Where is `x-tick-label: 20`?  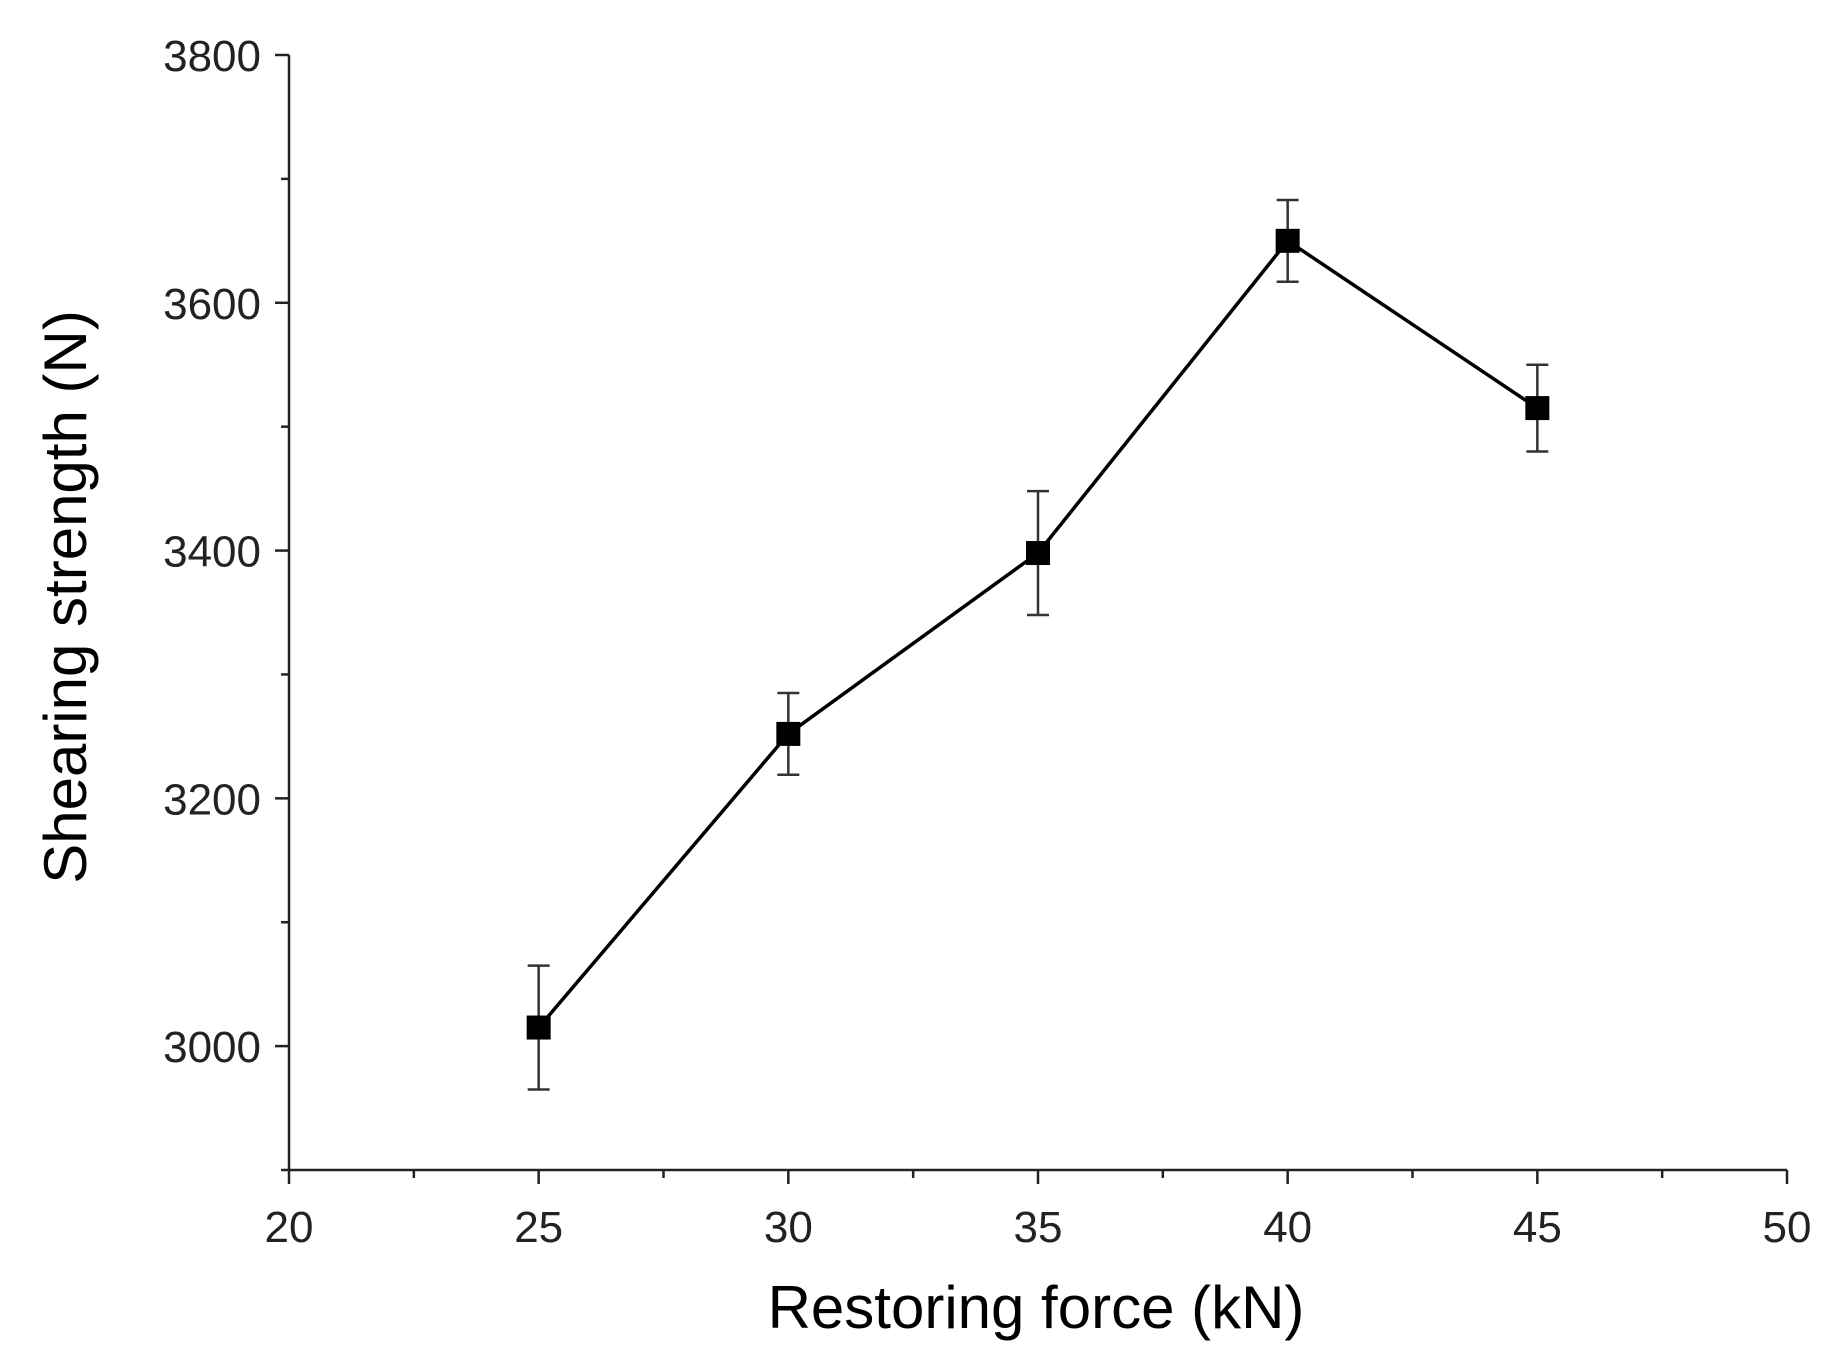 x-tick-label: 20 is located at coordinates (289, 1227).